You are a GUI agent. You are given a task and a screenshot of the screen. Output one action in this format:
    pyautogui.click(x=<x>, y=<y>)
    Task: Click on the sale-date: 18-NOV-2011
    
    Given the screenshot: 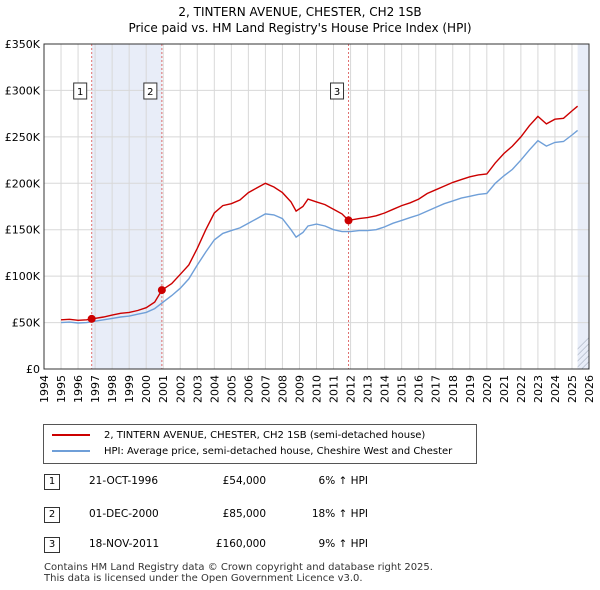 What is the action you would take?
    pyautogui.click(x=124, y=544)
    